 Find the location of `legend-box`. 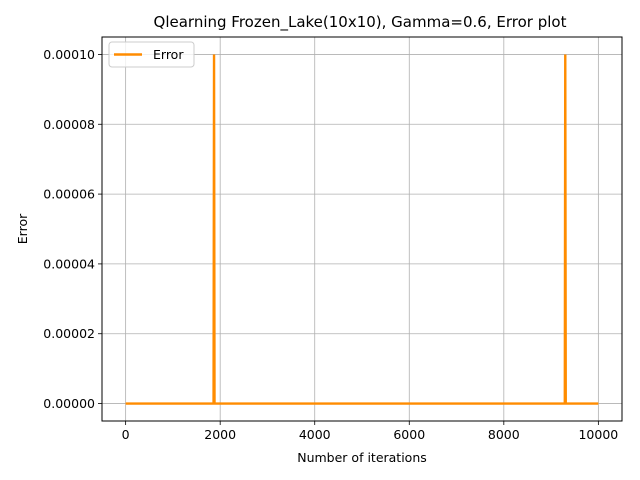

legend-box is located at coordinates (151, 54).